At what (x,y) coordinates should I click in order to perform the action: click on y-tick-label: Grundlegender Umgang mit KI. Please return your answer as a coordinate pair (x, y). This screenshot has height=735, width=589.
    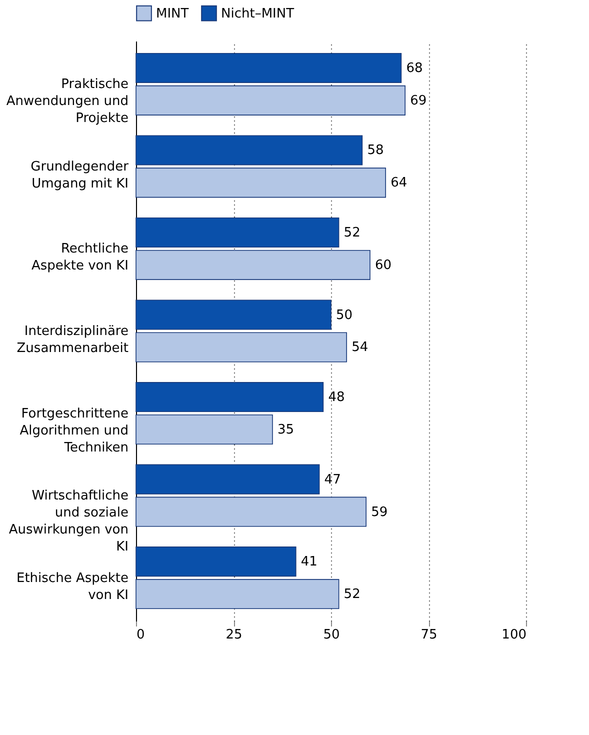
    Looking at the image, I should click on (80, 175).